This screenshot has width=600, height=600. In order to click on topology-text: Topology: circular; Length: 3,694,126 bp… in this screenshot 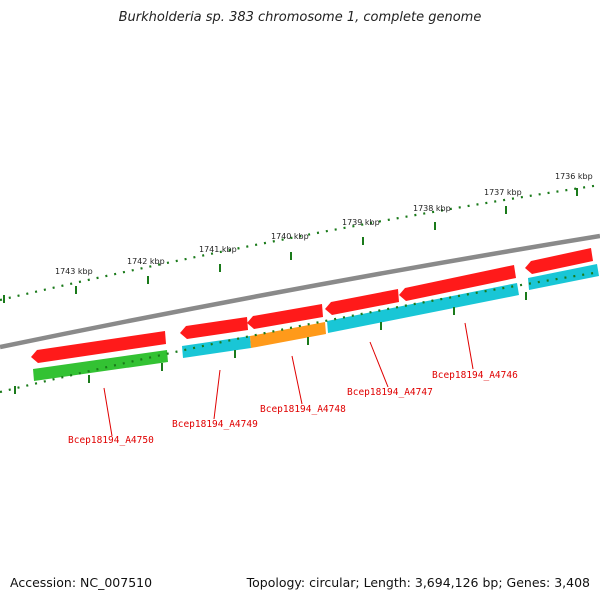, I will do `click(418, 582)`.